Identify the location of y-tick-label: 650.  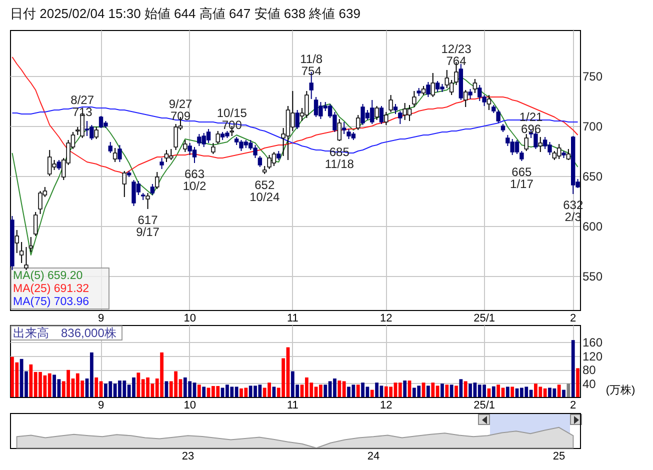
(592, 177).